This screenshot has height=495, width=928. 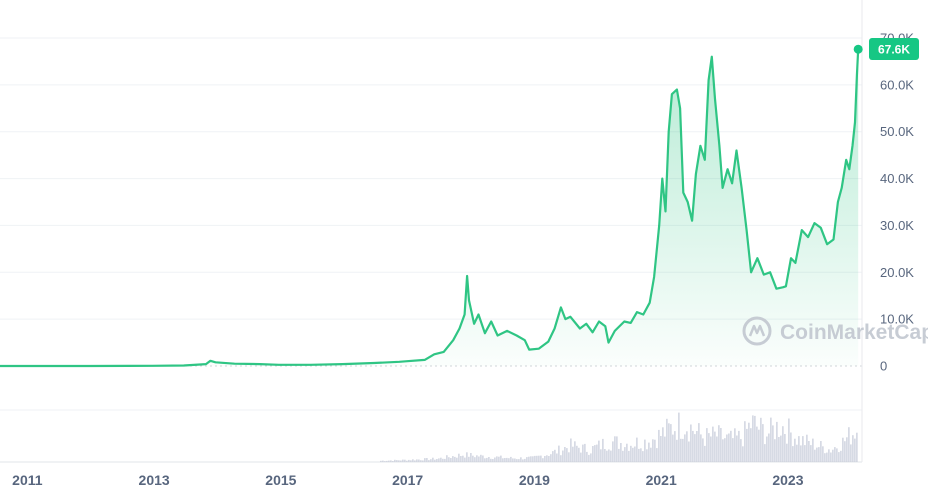 What do you see at coordinates (534, 480) in the screenshot?
I see `x-tick-label: 2019` at bounding box center [534, 480].